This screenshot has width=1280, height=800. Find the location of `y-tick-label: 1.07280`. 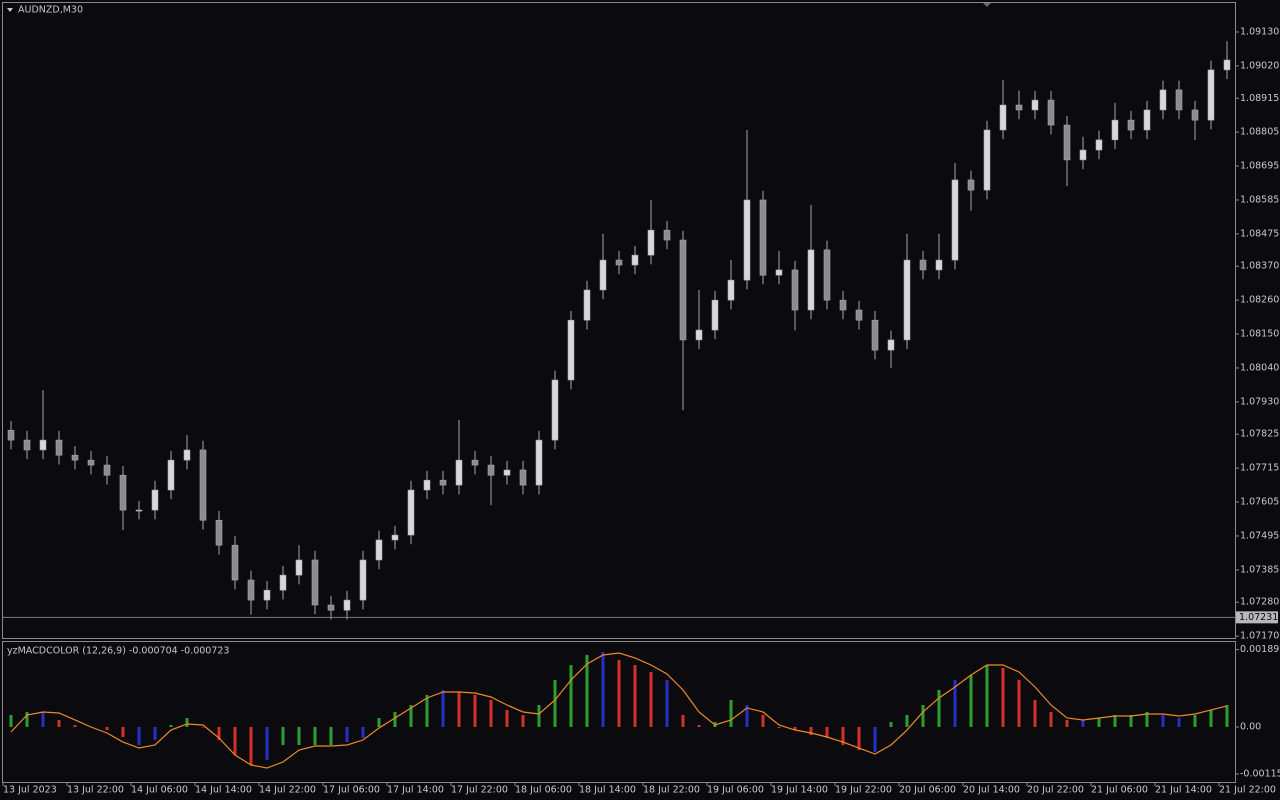

y-tick-label: 1.07280 is located at coordinates (1259, 602).